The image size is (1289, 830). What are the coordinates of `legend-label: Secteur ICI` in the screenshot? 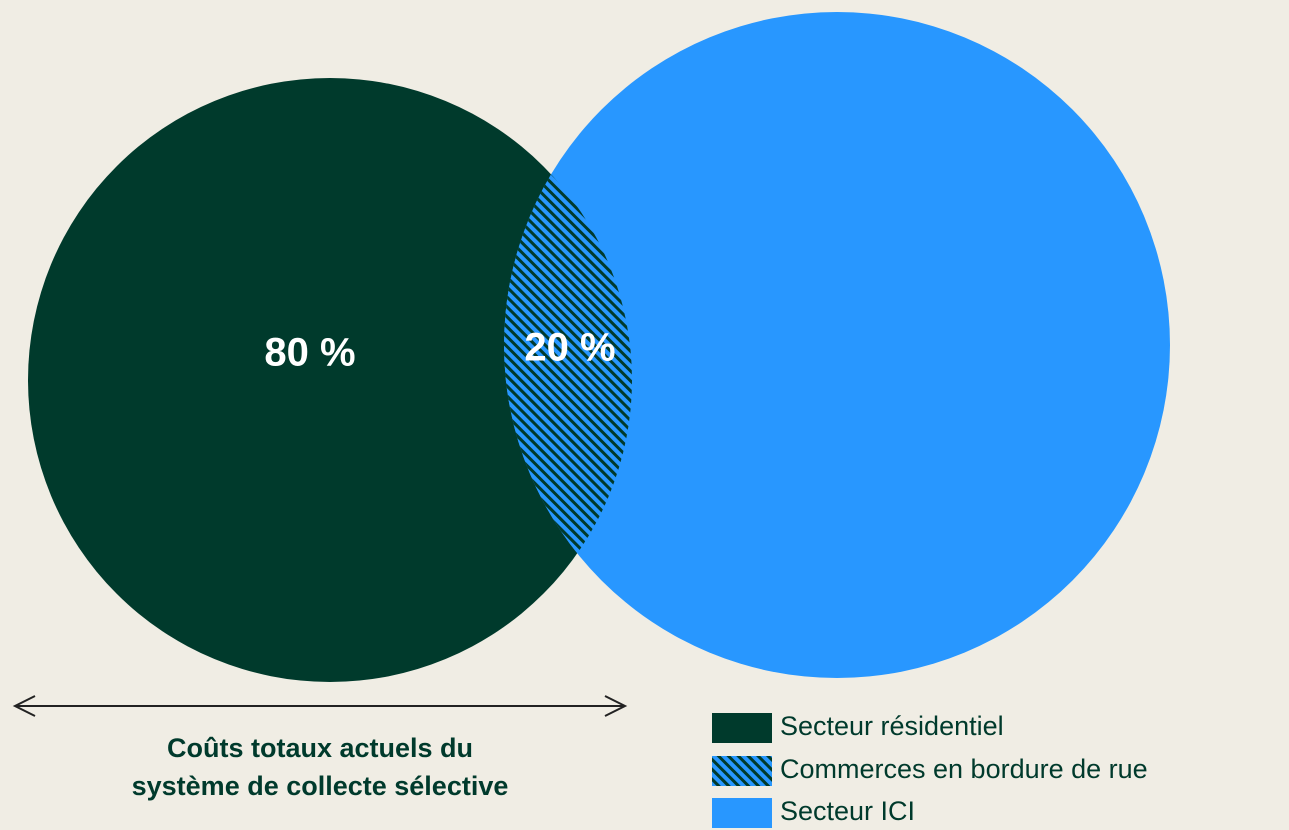 It's located at (847, 811).